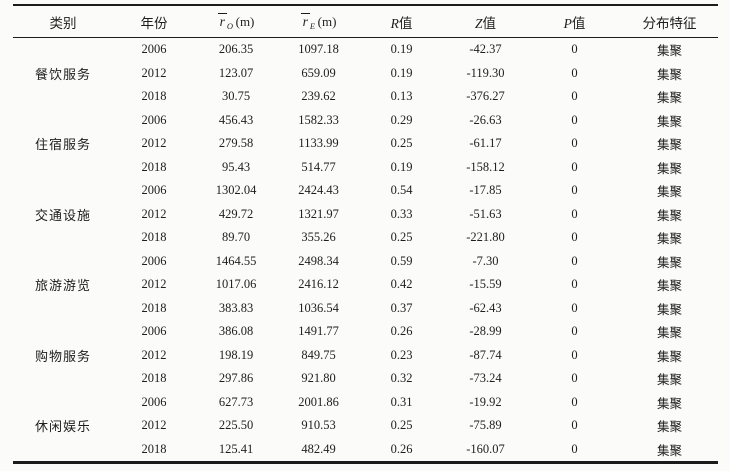  Describe the element at coordinates (485, 166) in the screenshot. I see `z-cell: -158.12` at that location.